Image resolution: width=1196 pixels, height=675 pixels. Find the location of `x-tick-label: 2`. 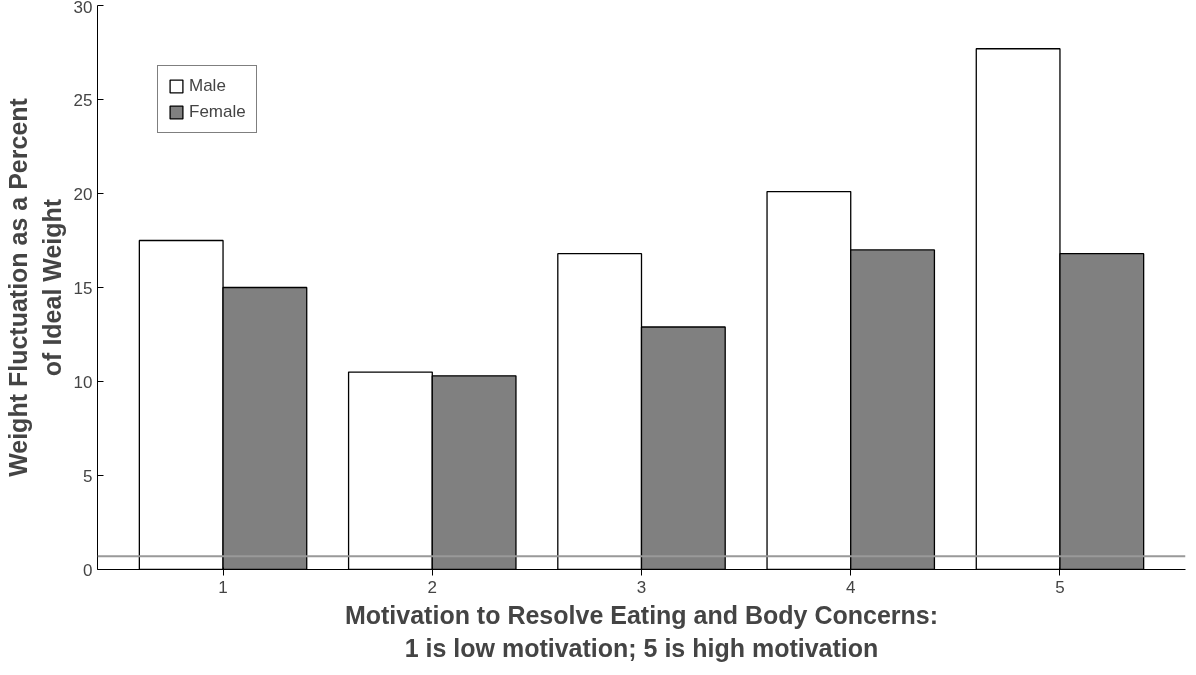

x-tick-label: 2 is located at coordinates (432, 587).